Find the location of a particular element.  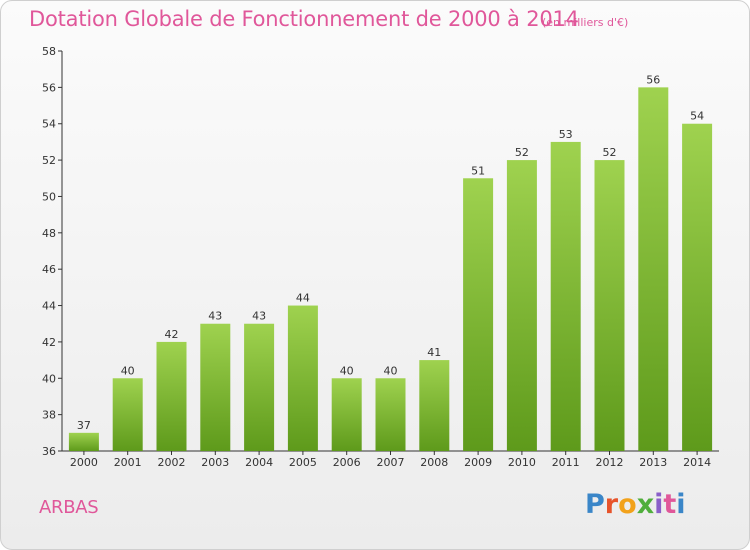

x-tick-label: 2012 is located at coordinates (610, 462).